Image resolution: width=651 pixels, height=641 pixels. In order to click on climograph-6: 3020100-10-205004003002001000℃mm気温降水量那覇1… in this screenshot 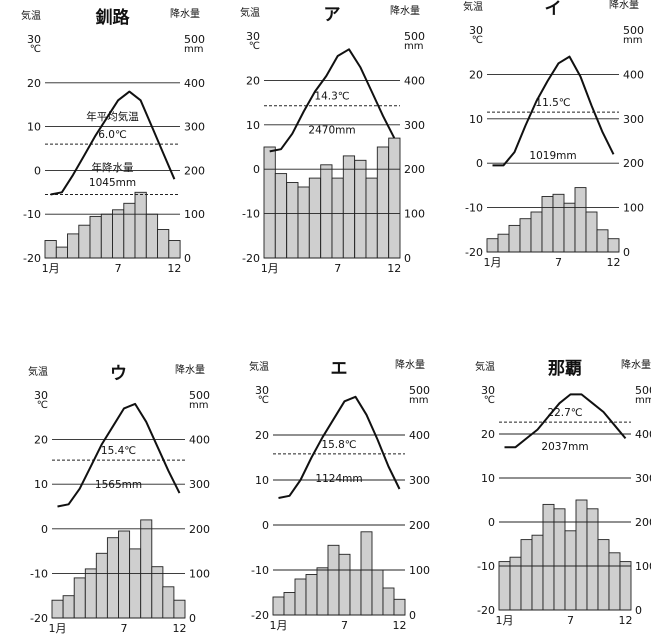, I will do `click(563, 492)`.